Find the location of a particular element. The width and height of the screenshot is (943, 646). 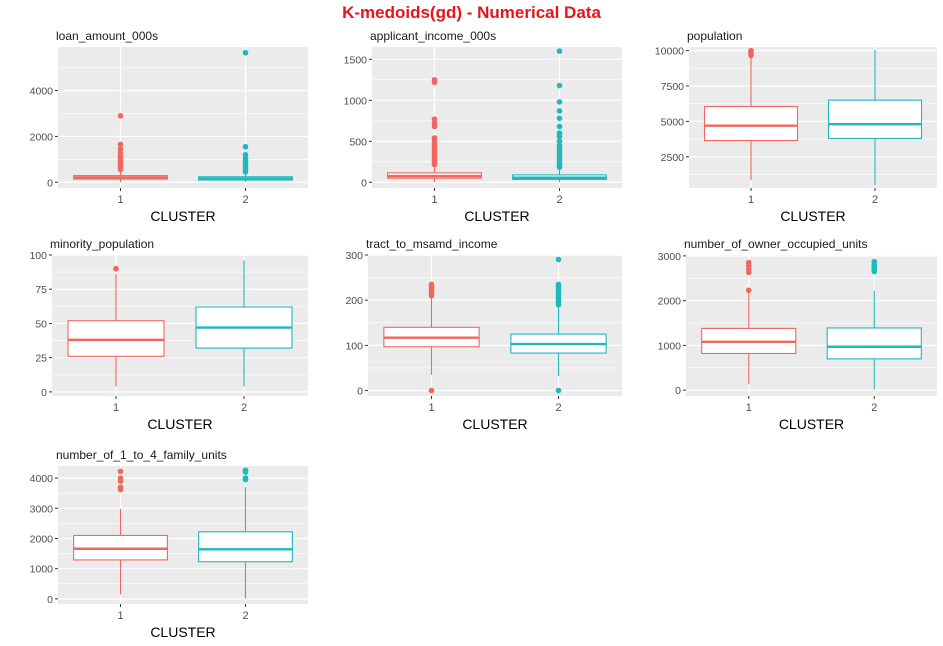

y-tick-label: 5000 is located at coordinates (673, 122).